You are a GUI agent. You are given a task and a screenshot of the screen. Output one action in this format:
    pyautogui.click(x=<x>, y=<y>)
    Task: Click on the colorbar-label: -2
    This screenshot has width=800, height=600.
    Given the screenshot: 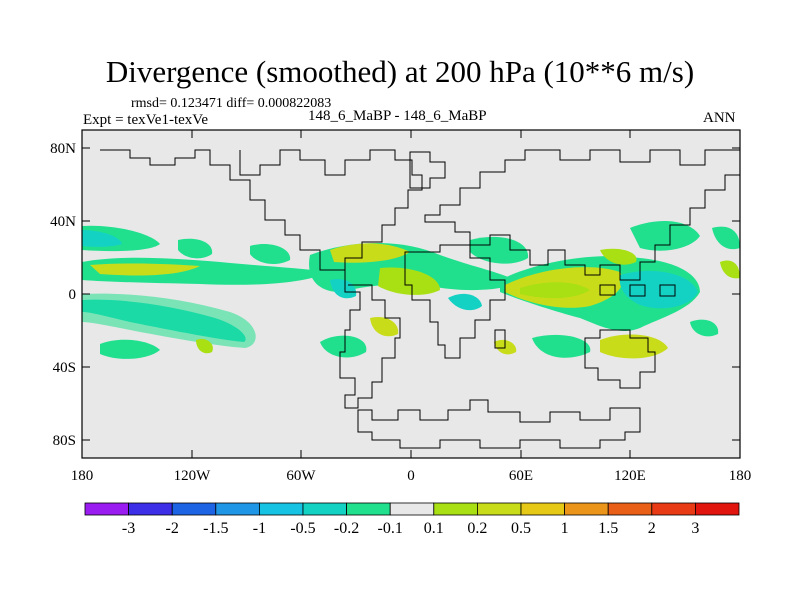 What is the action you would take?
    pyautogui.click(x=172, y=528)
    